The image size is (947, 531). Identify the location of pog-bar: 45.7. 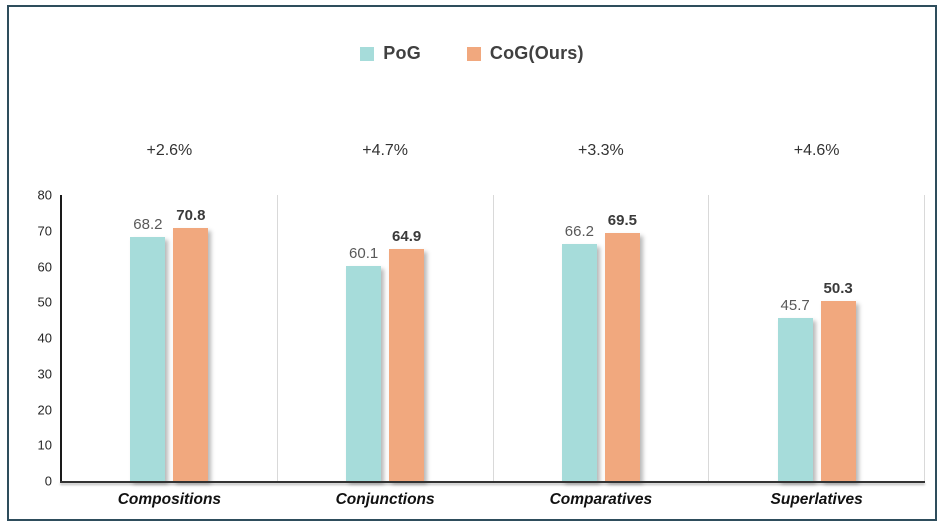
(795, 389).